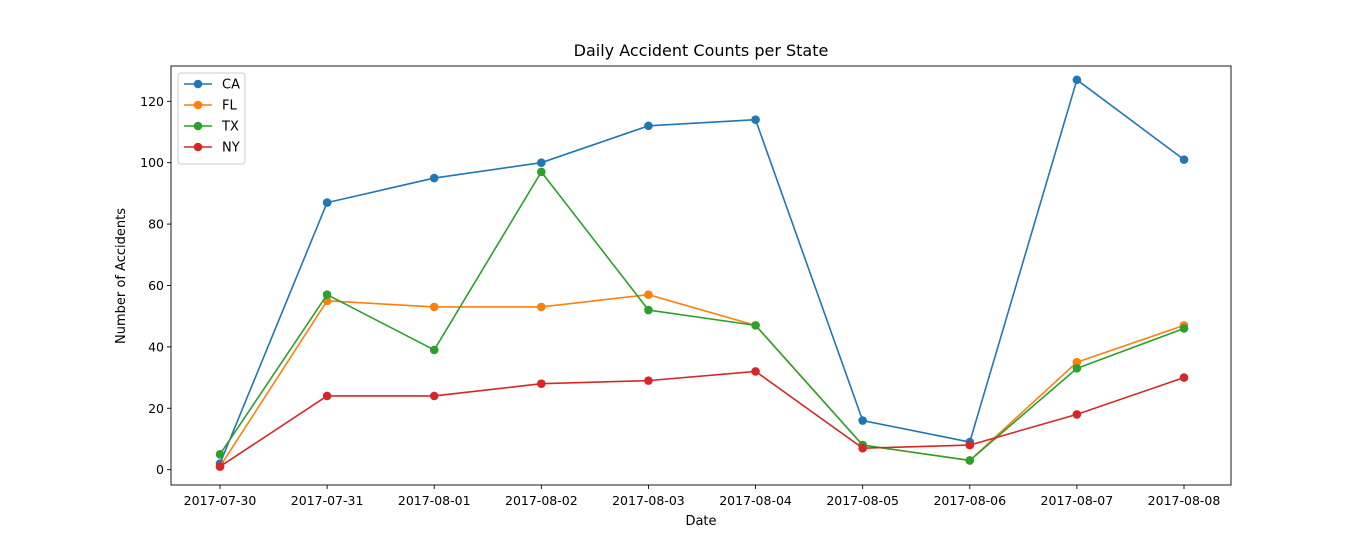 The image size is (1369, 545). Describe the element at coordinates (700, 521) in the screenshot. I see `x-axis-title: Date` at that location.